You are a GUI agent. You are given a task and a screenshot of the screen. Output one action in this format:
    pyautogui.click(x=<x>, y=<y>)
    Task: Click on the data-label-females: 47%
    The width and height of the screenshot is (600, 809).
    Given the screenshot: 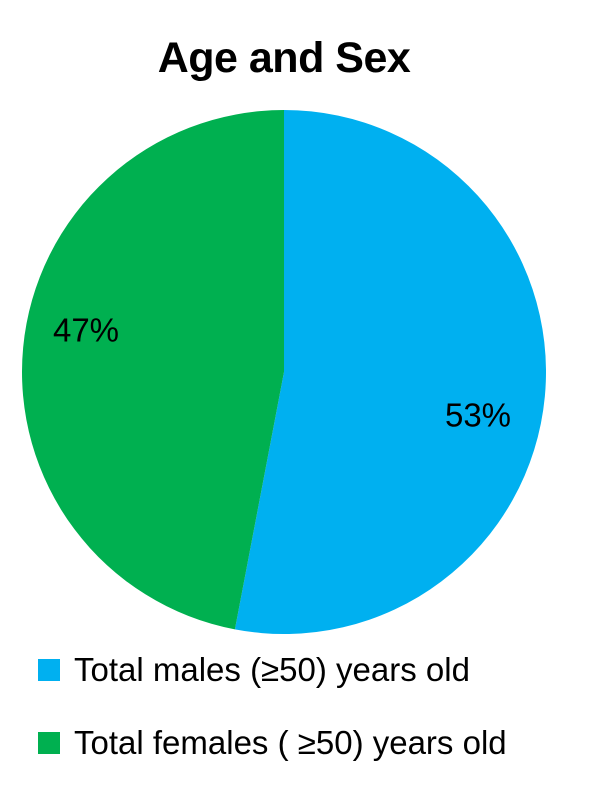 What is the action you would take?
    pyautogui.click(x=86, y=330)
    